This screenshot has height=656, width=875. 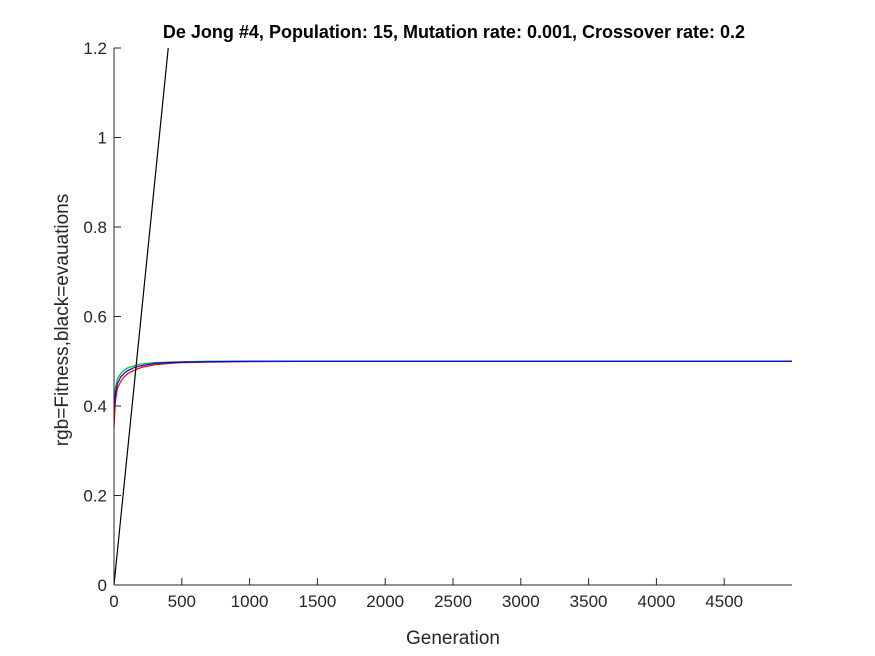 What do you see at coordinates (102, 138) in the screenshot?
I see `y-tick-label: 1` at bounding box center [102, 138].